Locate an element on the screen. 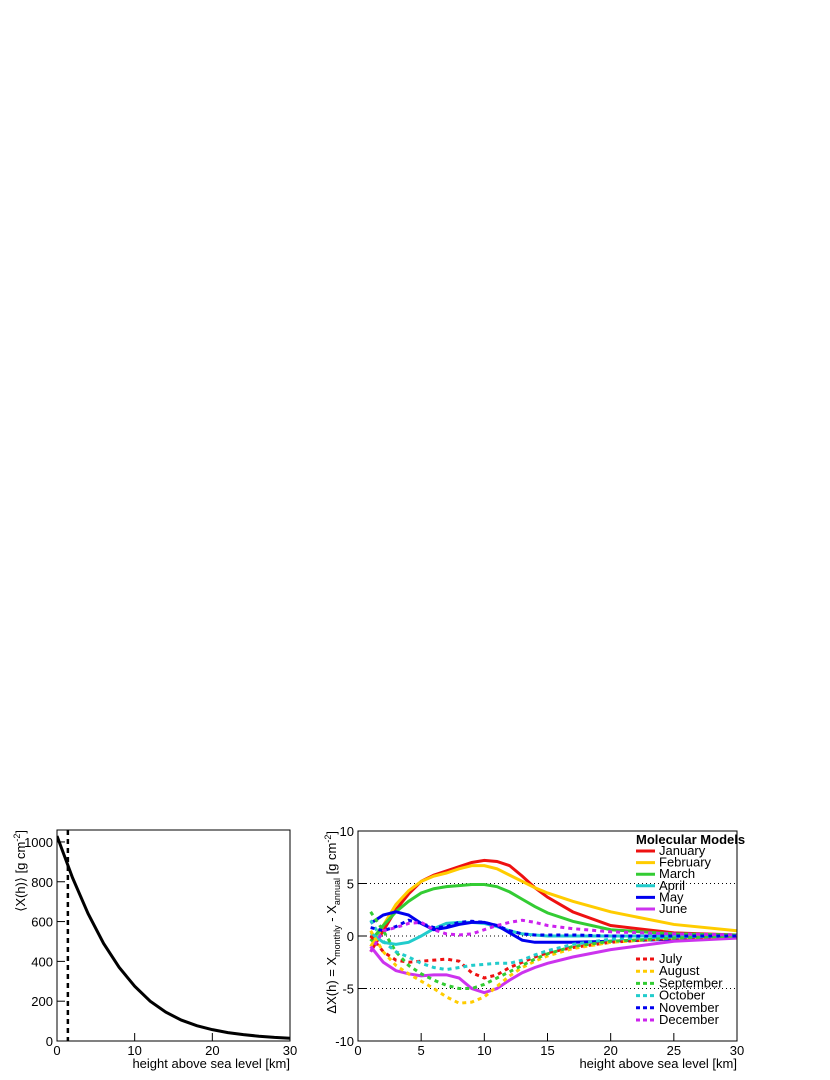 The image size is (830, 1080). legend-label: June is located at coordinates (673, 908).